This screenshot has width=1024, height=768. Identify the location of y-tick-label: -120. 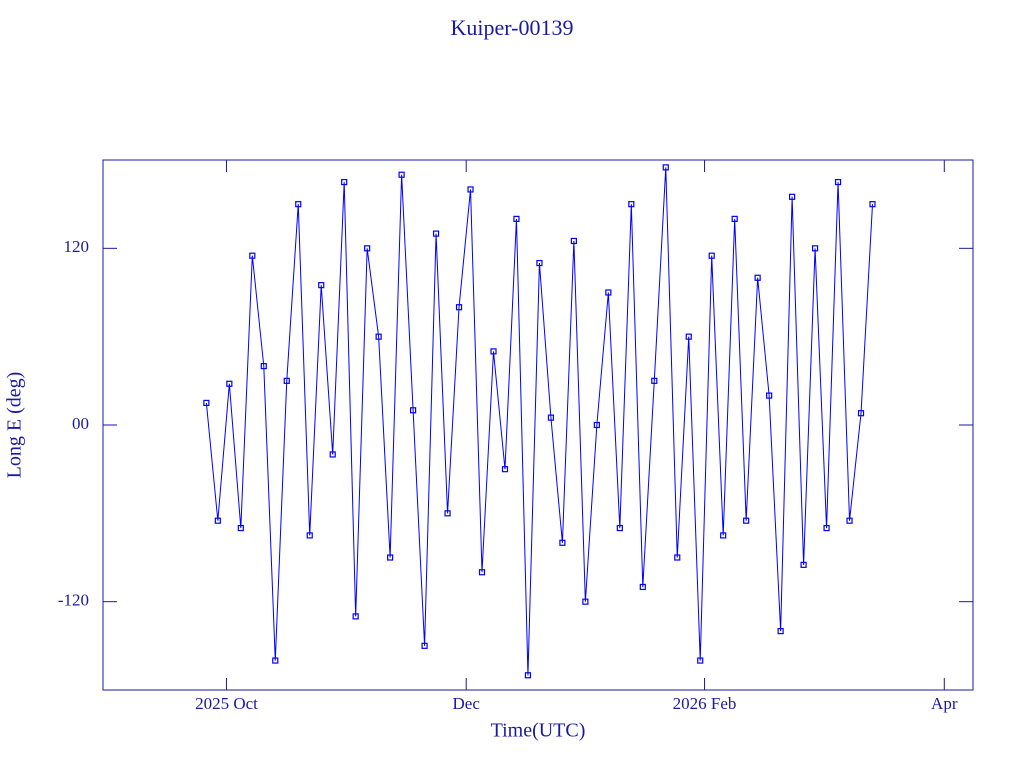
(73, 600).